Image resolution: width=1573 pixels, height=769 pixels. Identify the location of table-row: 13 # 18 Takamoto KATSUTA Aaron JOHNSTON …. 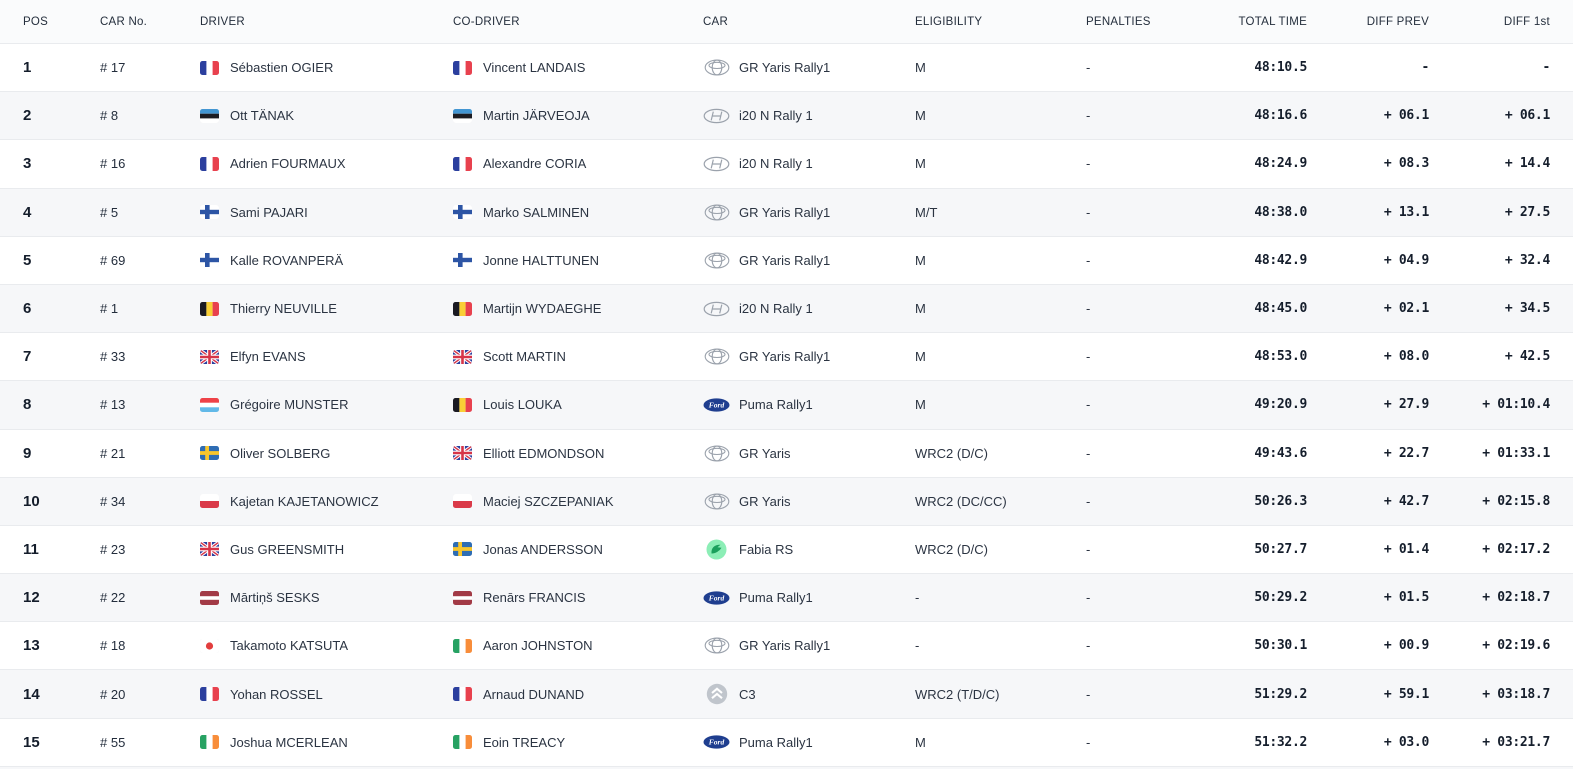
(786, 645).